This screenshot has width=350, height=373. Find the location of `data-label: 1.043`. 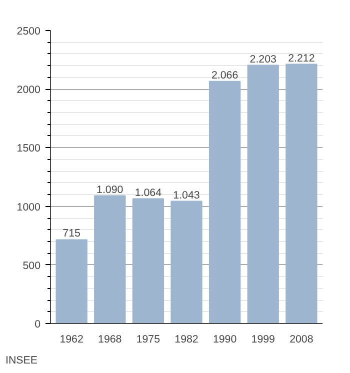

data-label: 1.043 is located at coordinates (186, 195).